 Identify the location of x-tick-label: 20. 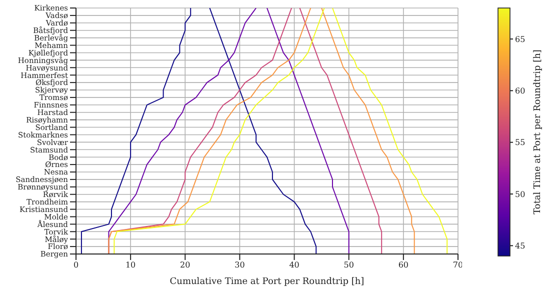
(185, 265).